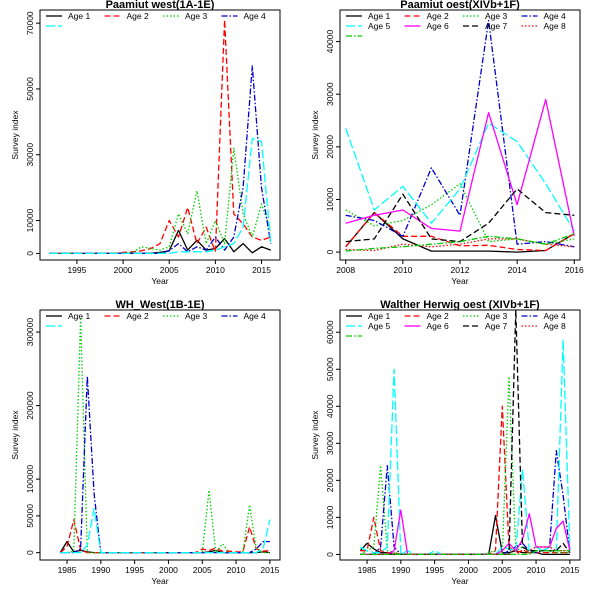 Image resolution: width=600 pixels, height=600 pixels. What do you see at coordinates (30, 479) in the screenshot?
I see `y-tick-label: 100000` at bounding box center [30, 479].